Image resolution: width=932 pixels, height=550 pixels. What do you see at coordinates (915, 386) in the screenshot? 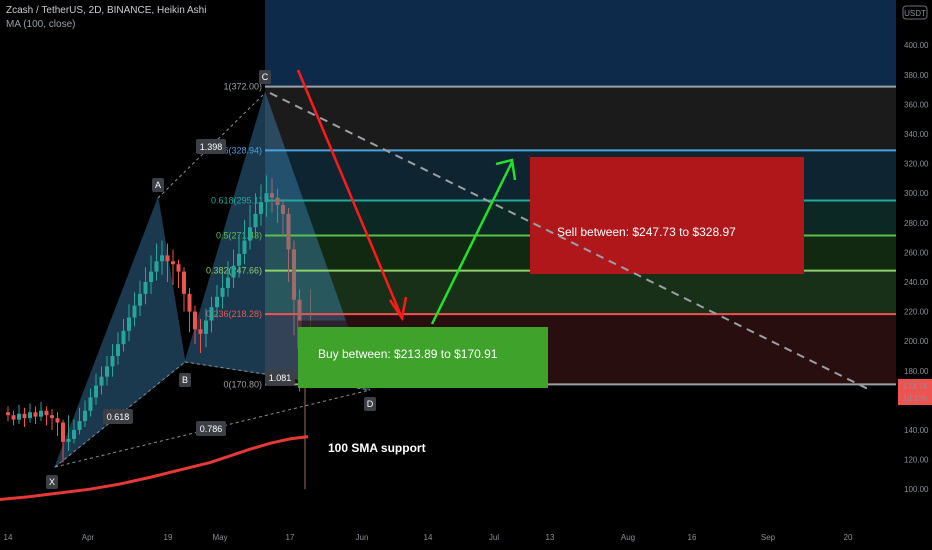
I see `last-price-label: 173.74` at bounding box center [915, 386].